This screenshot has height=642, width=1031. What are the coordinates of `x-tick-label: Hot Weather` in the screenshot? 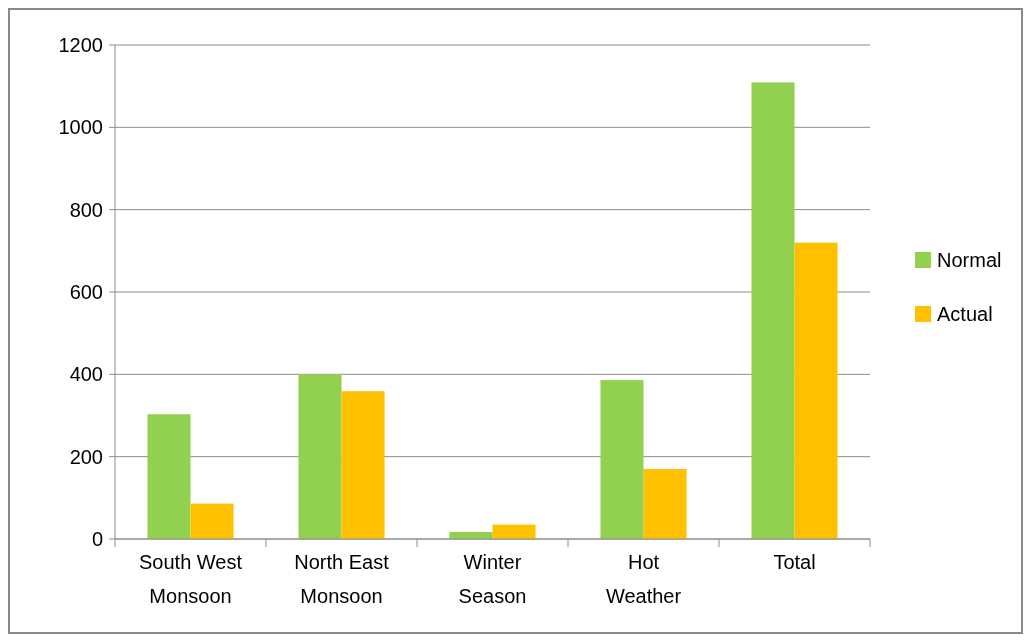 It's located at (643, 579).